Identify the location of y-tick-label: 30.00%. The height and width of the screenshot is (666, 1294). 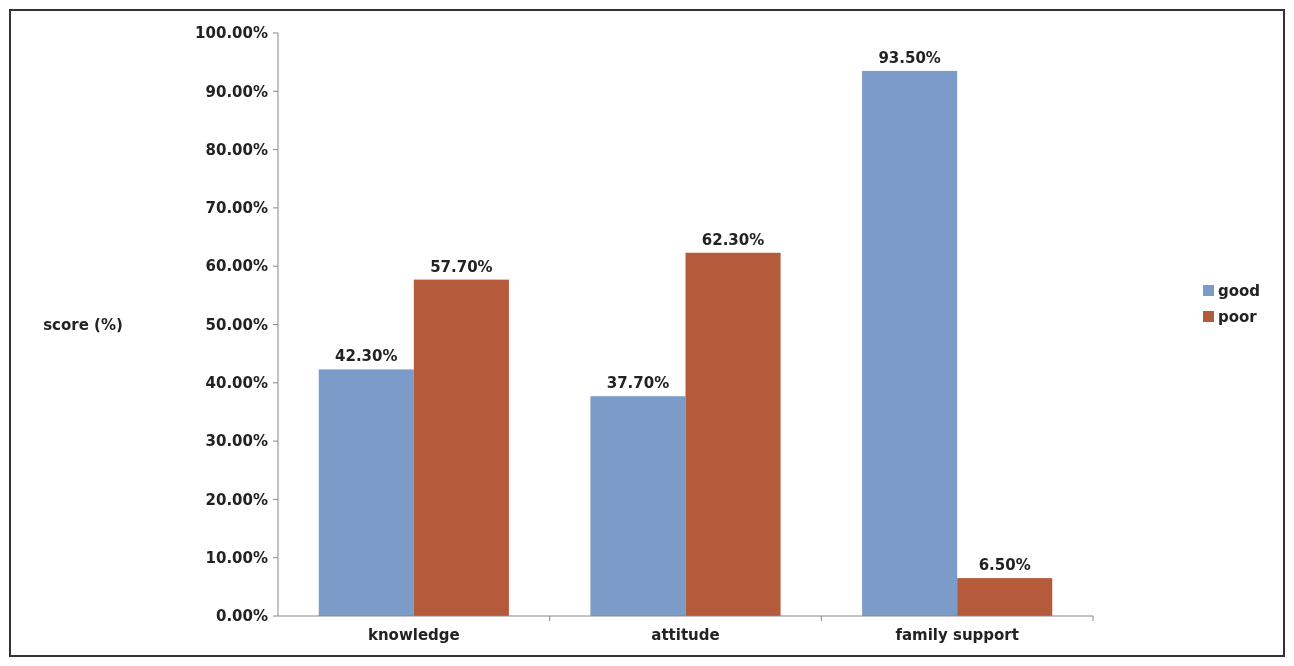
(236, 441).